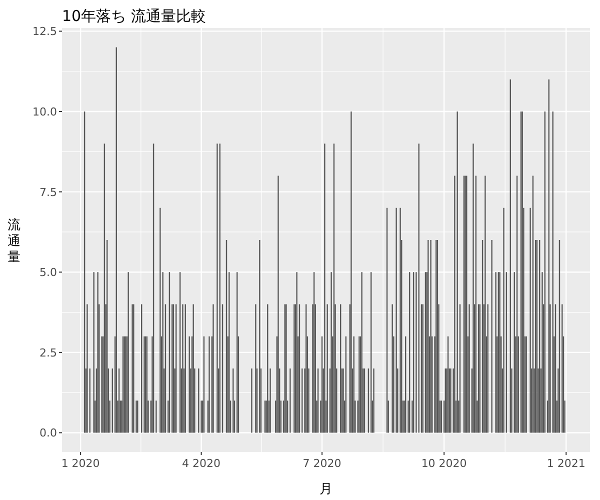 Image resolution: width=600 pixels, height=500 pixels. Describe the element at coordinates (14, 241) in the screenshot. I see `y-axis-title: 流通量` at that location.